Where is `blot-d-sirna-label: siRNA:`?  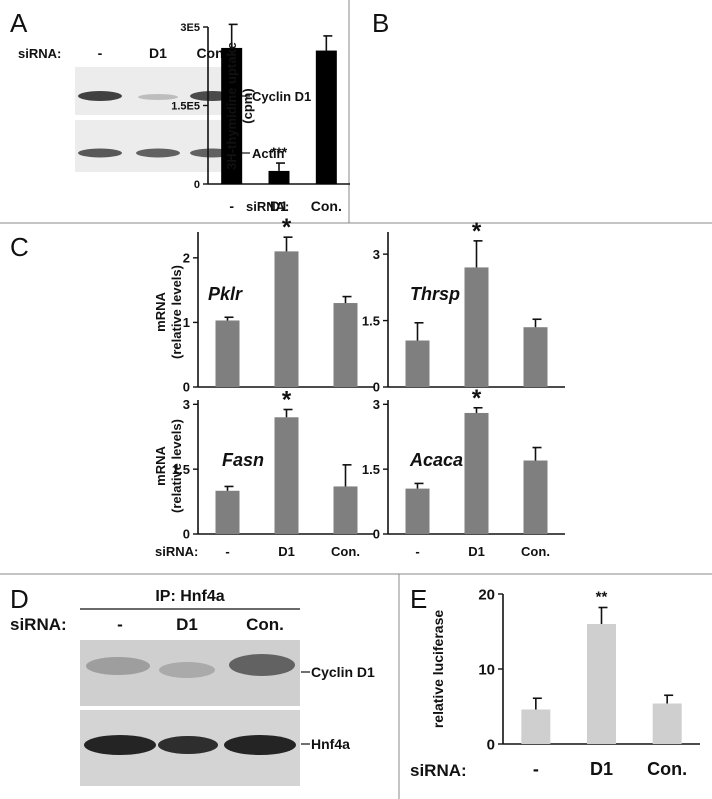 blot-d-sirna-label: siRNA: is located at coordinates (38, 624).